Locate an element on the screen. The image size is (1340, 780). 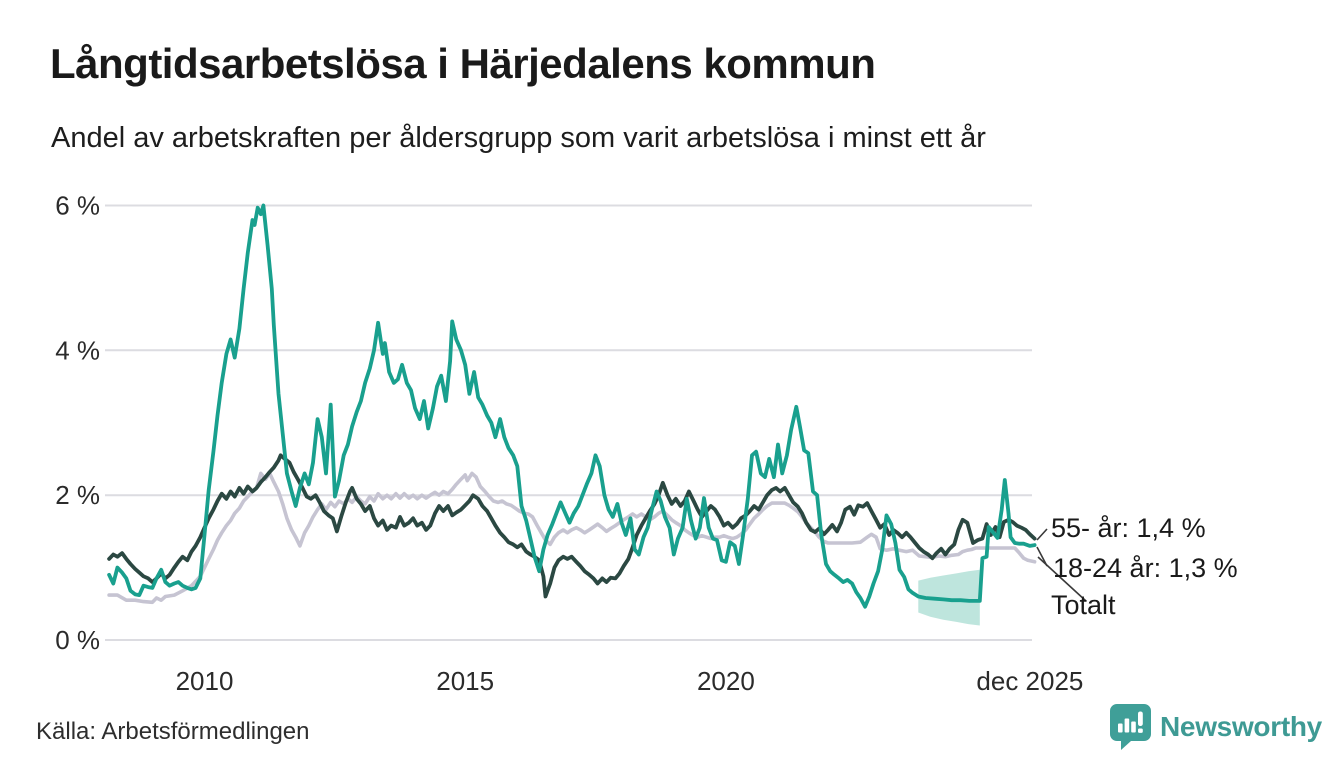
y-tick-label: 0 % is located at coordinates (77, 640).